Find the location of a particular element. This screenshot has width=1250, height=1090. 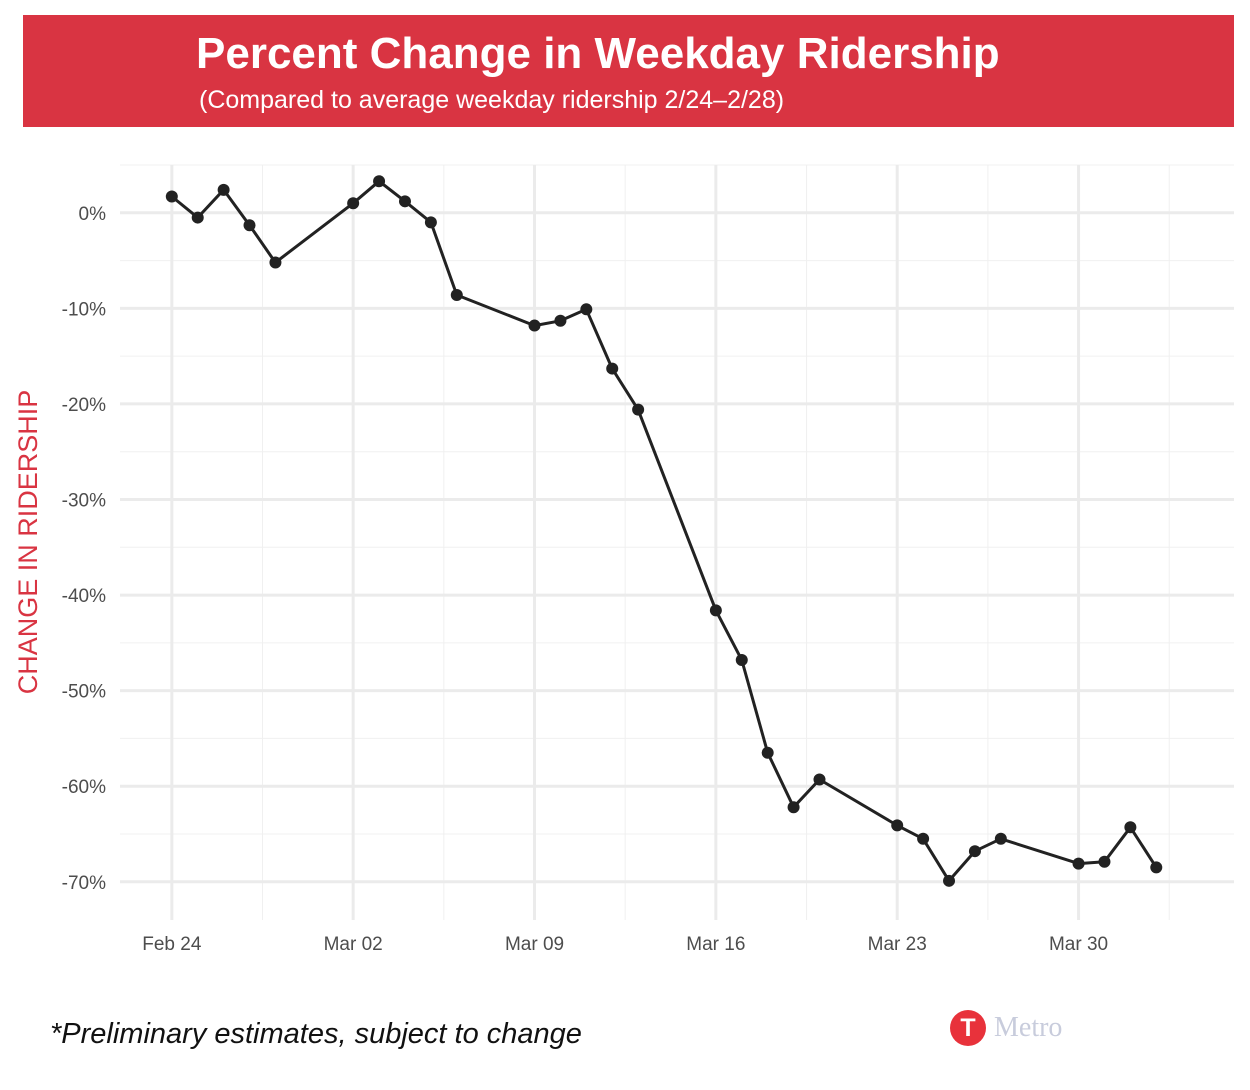

y-tick-label: -30% is located at coordinates (84, 500).